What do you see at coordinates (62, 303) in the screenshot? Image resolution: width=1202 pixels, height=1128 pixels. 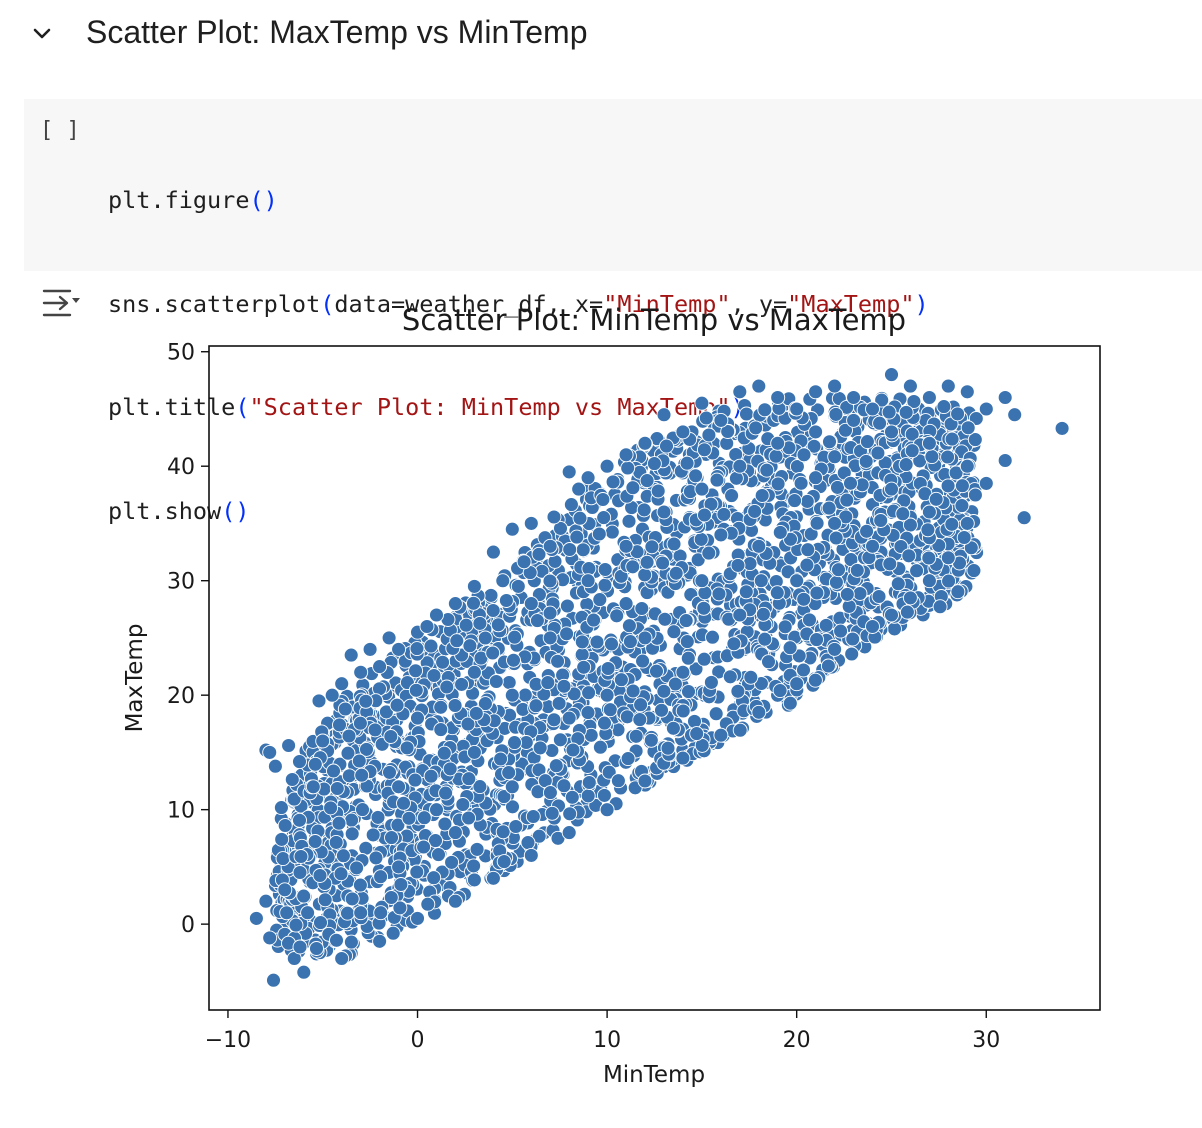 I see `output-toggle-icon` at bounding box center [62, 303].